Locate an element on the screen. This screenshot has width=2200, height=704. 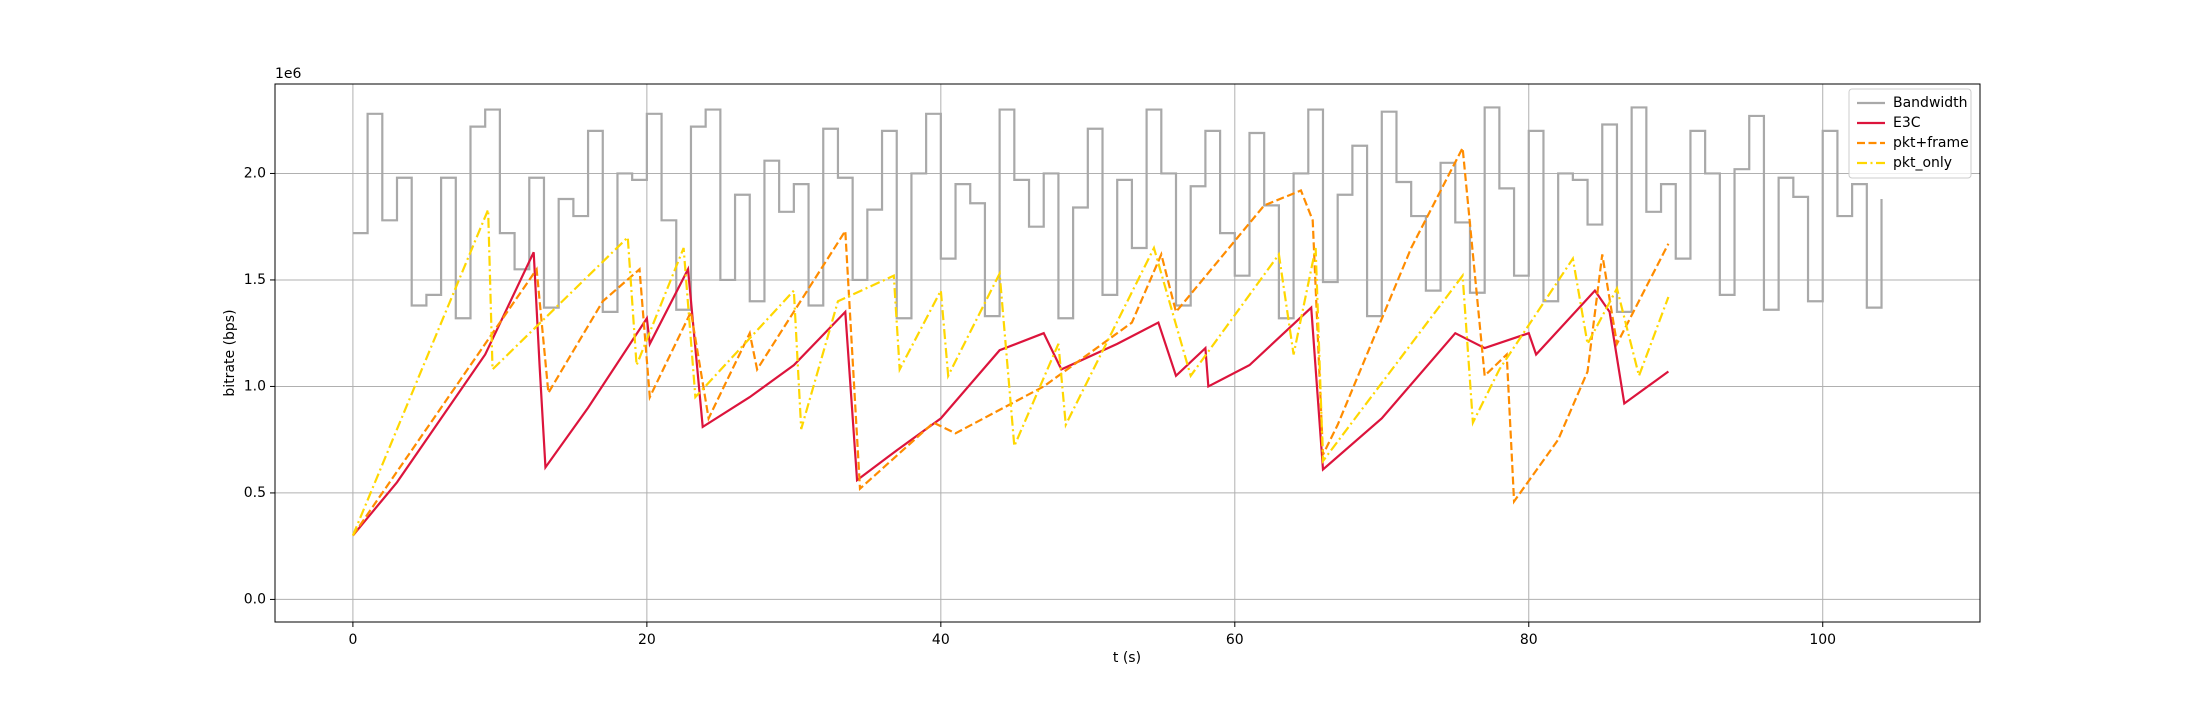
y-tick-label: 2.0 is located at coordinates (255, 173).